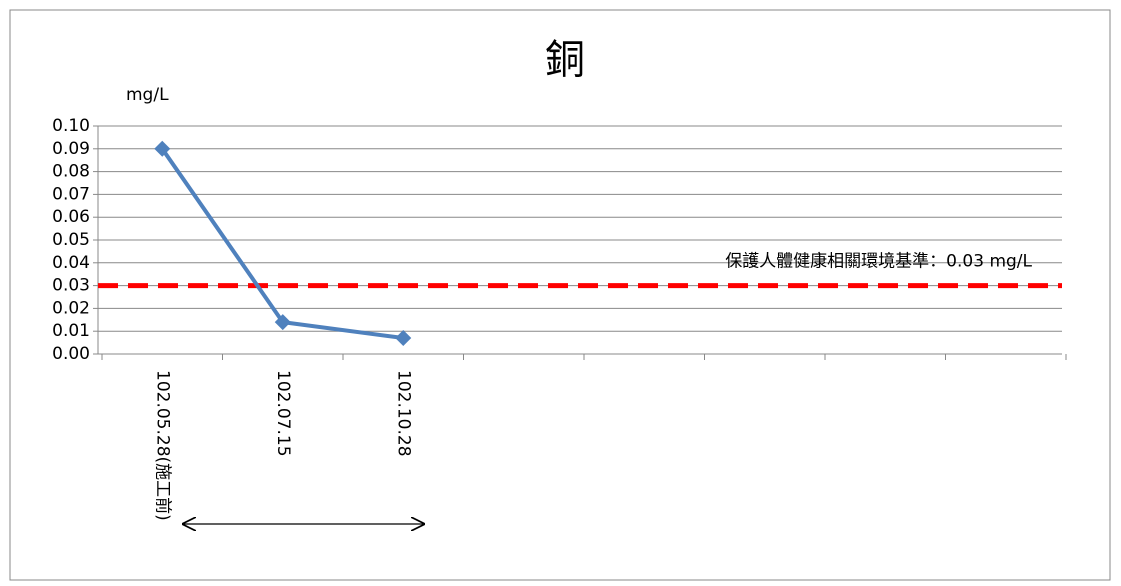  Describe the element at coordinates (71, 240) in the screenshot. I see `y-tick-label: 0.05` at that location.